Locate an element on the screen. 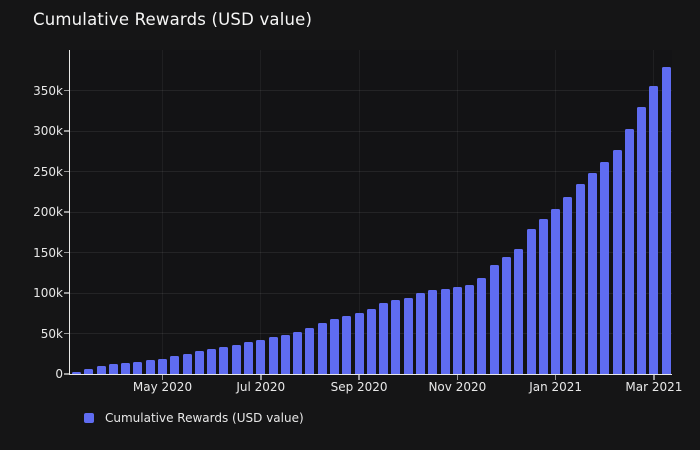  y-tick-label: 0 is located at coordinates (59, 374).